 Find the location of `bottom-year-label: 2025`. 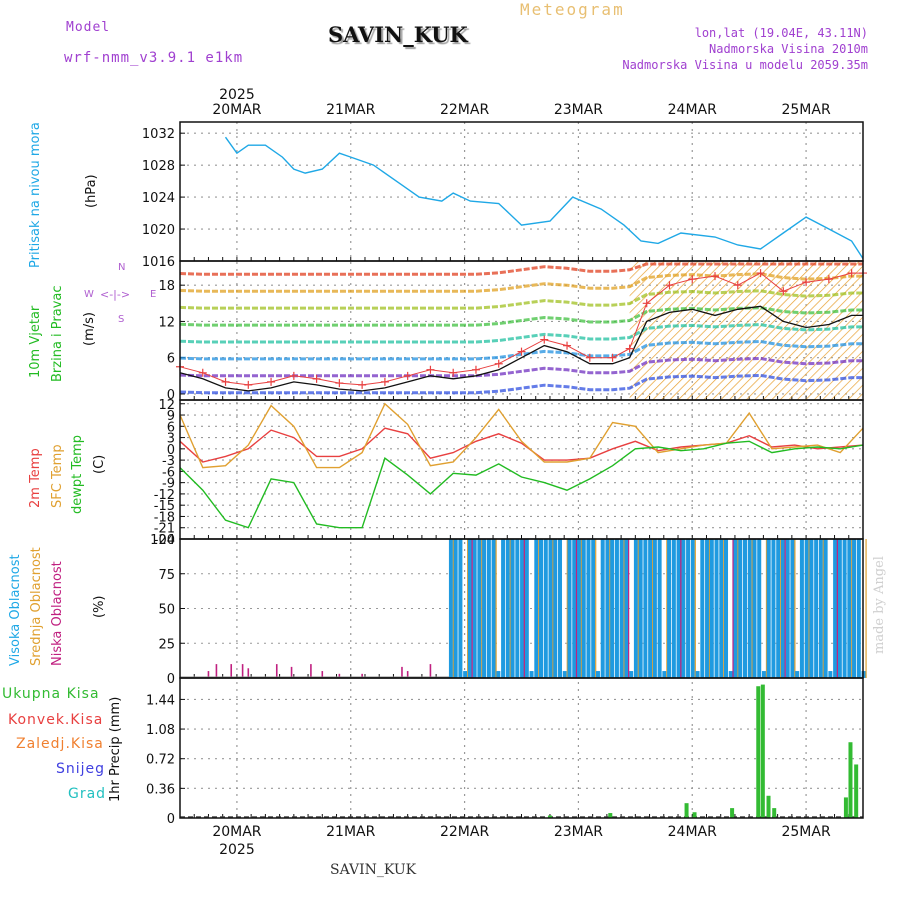

bottom-year-label: 2025 is located at coordinates (237, 850).